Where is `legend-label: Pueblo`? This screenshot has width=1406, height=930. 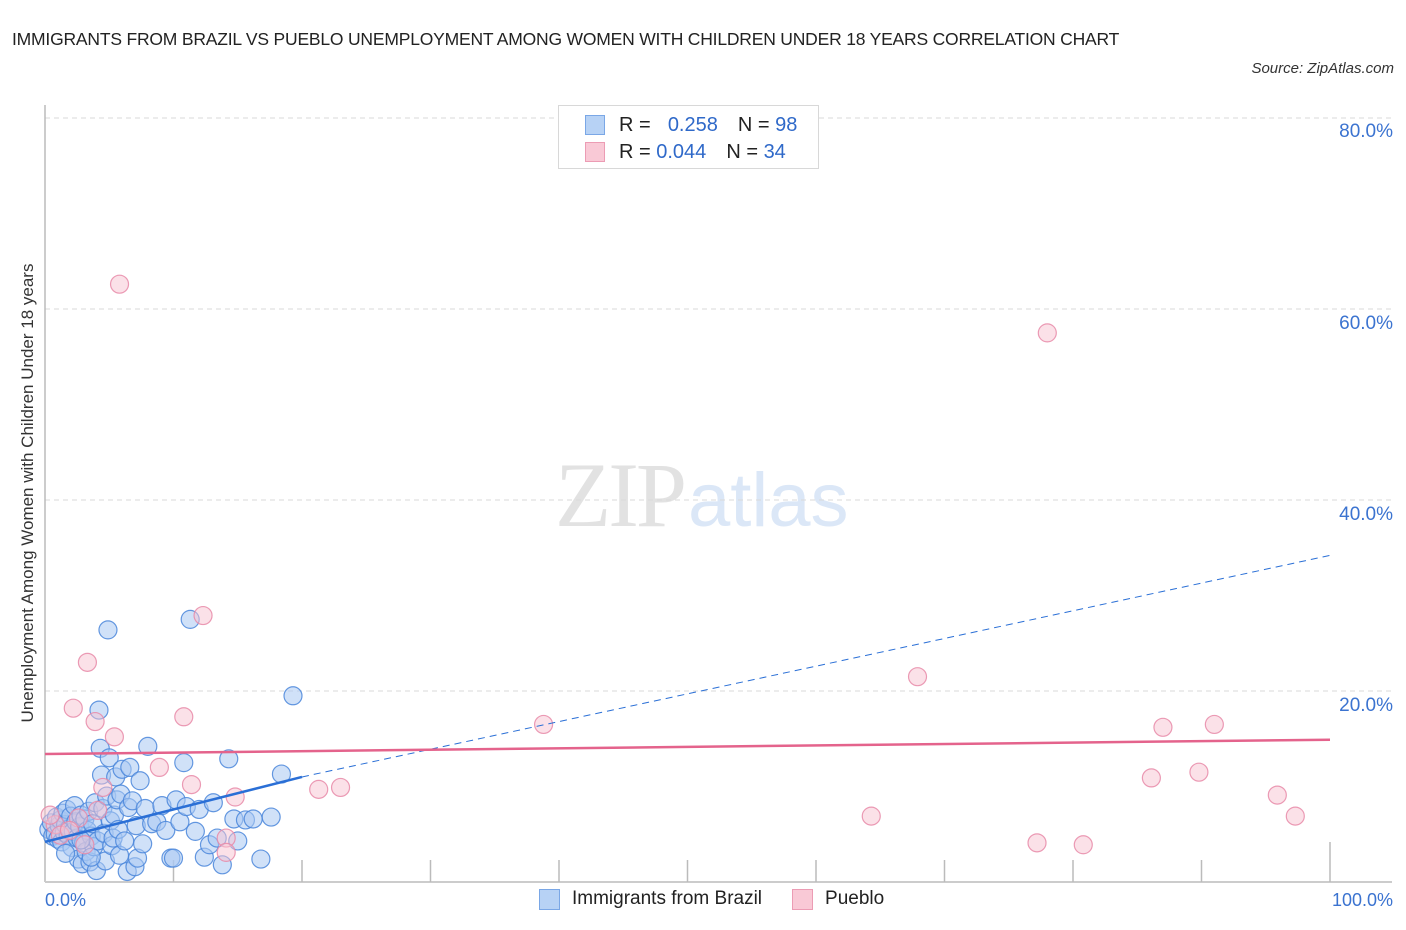 legend-label: Pueblo is located at coordinates (855, 898).